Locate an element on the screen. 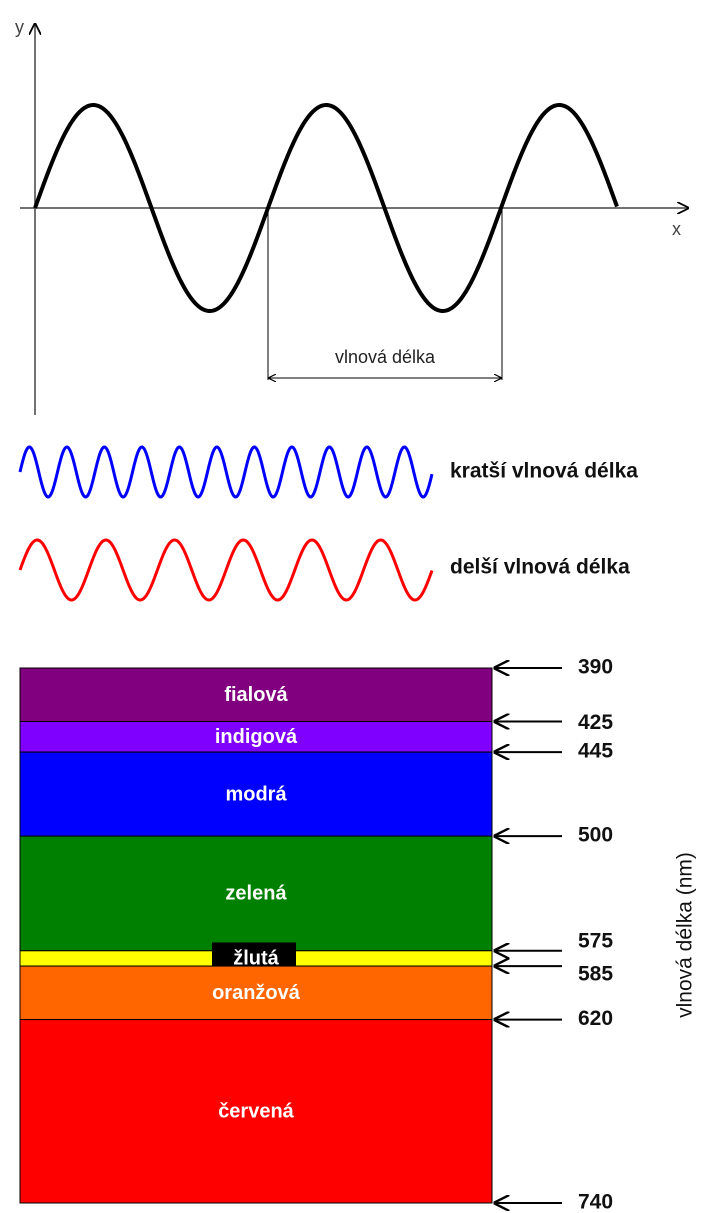 This screenshot has height=1213, width=720. boundary-label: 620 is located at coordinates (595, 1018).